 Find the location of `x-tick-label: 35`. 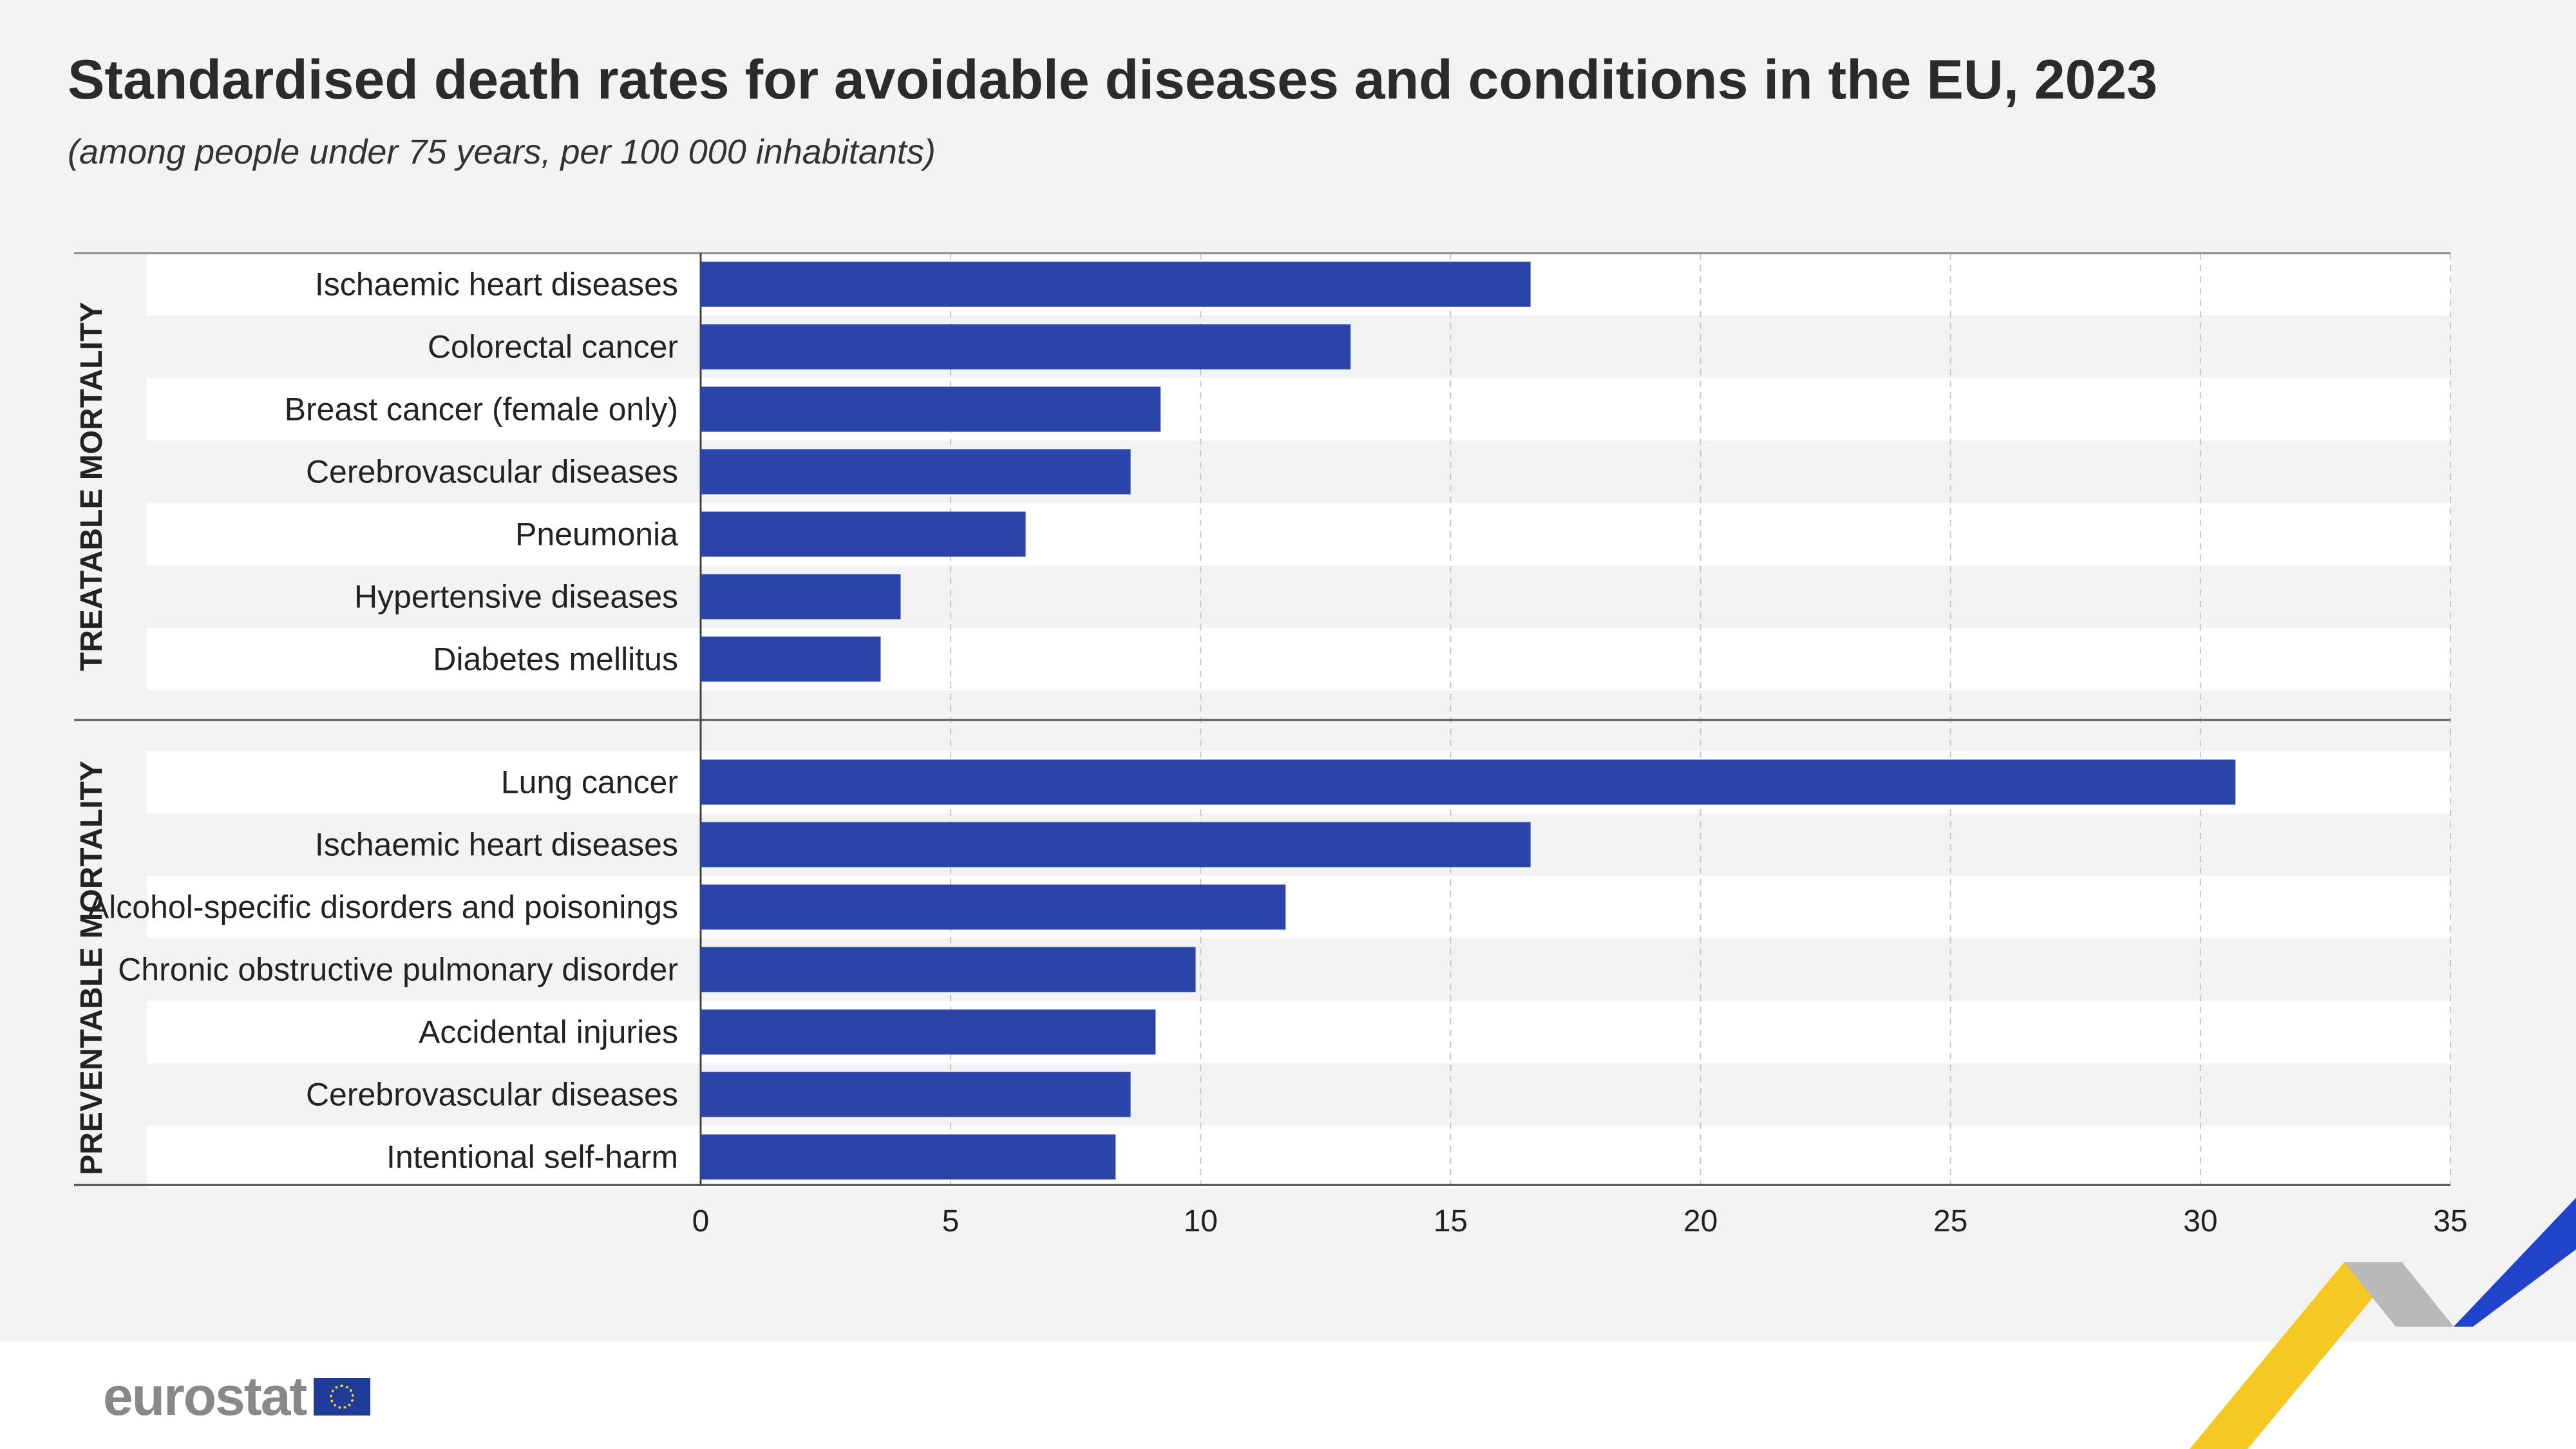

x-tick-label: 35 is located at coordinates (2450, 1221).